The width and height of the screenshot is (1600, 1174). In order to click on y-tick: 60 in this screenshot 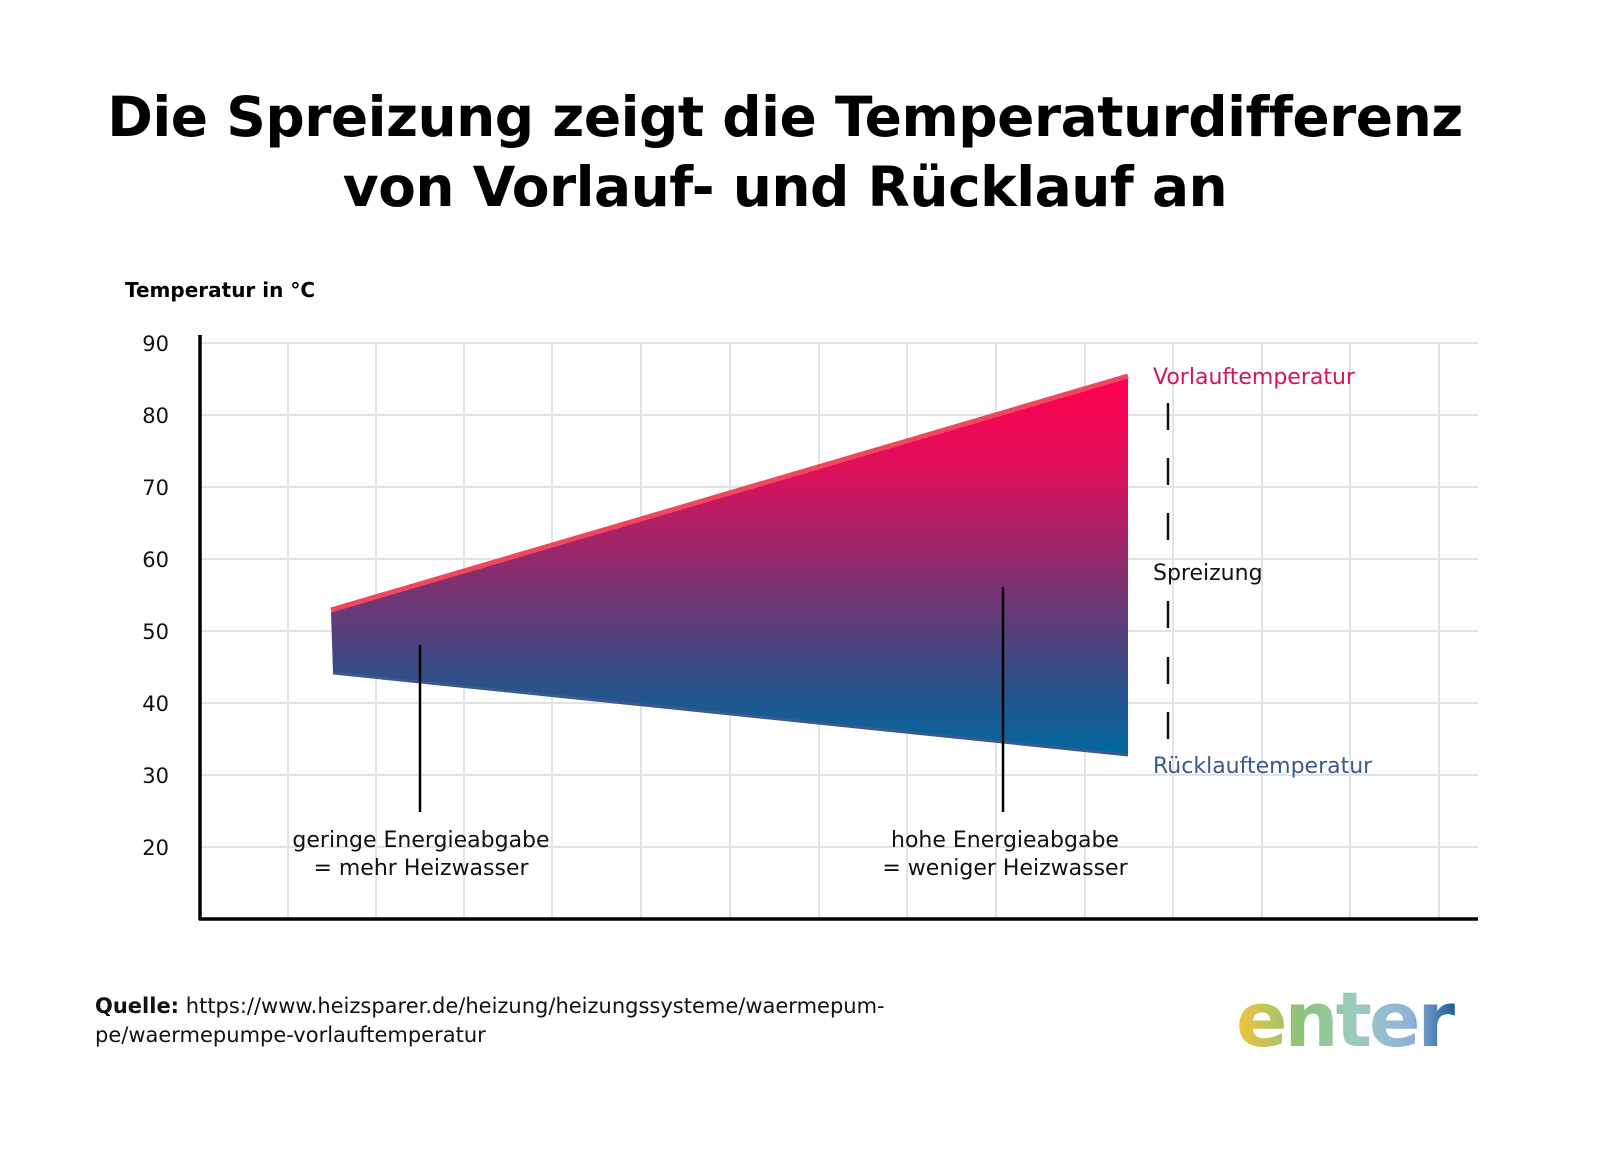, I will do `click(155, 560)`.